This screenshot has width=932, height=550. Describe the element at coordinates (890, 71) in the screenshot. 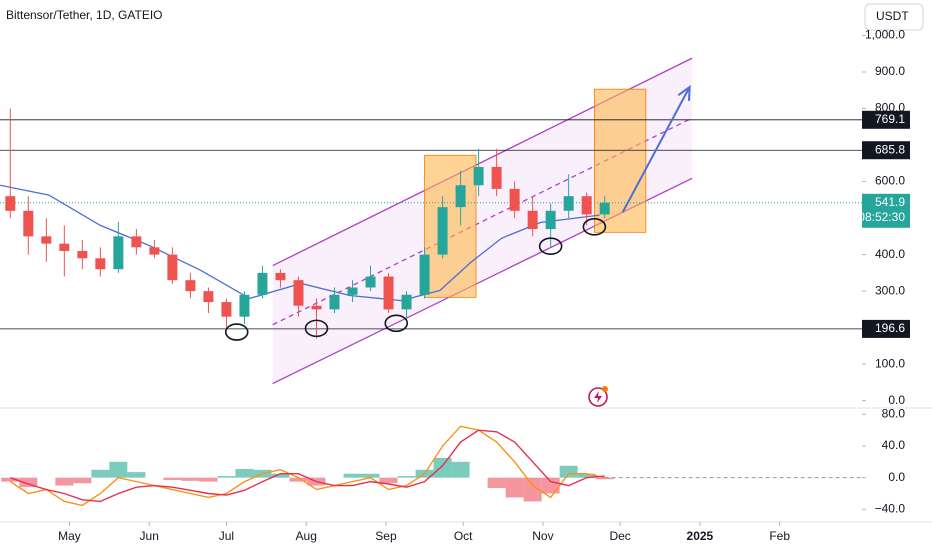

I see `y-tick-label: 900.0` at that location.